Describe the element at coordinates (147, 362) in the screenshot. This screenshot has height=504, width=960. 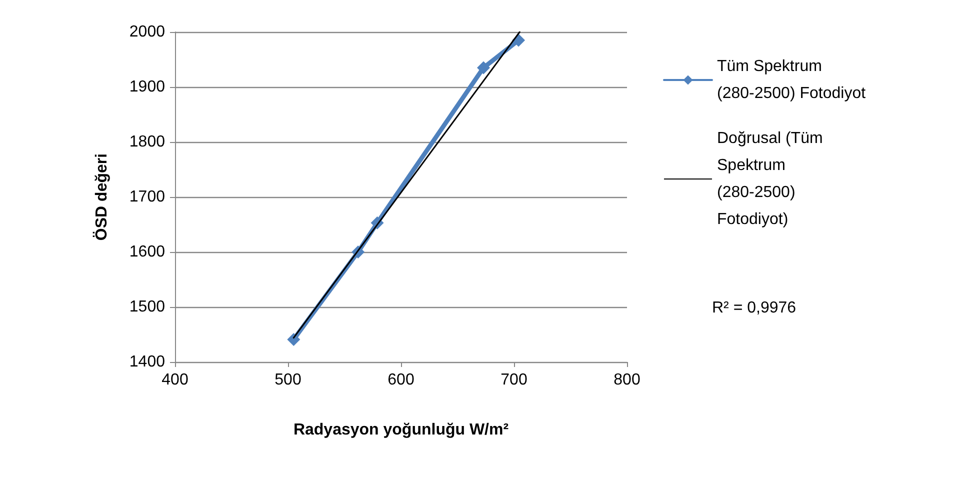
I see `y-tick-label: 1400` at that location.